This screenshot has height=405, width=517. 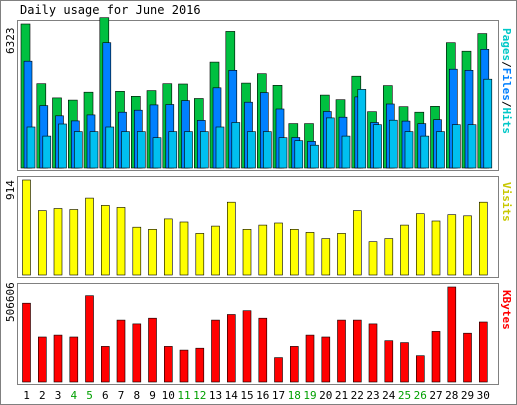 What do you see at coordinates (372, 395) in the screenshot?
I see `x-tick-label-day-23: 23` at bounding box center [372, 395].